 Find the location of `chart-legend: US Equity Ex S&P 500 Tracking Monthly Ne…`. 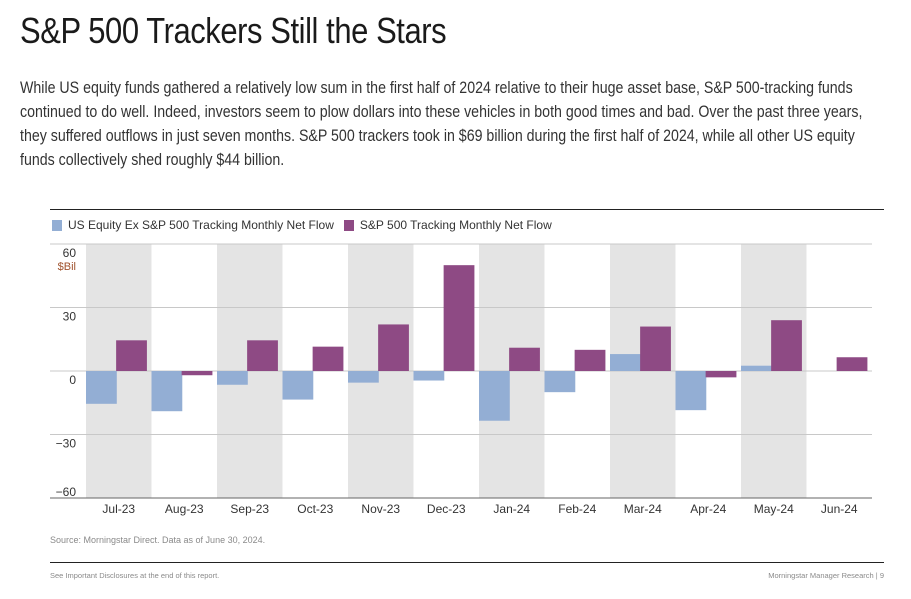

chart-legend: US Equity Ex S&P 500 Tracking Monthly Ne… is located at coordinates (307, 225).